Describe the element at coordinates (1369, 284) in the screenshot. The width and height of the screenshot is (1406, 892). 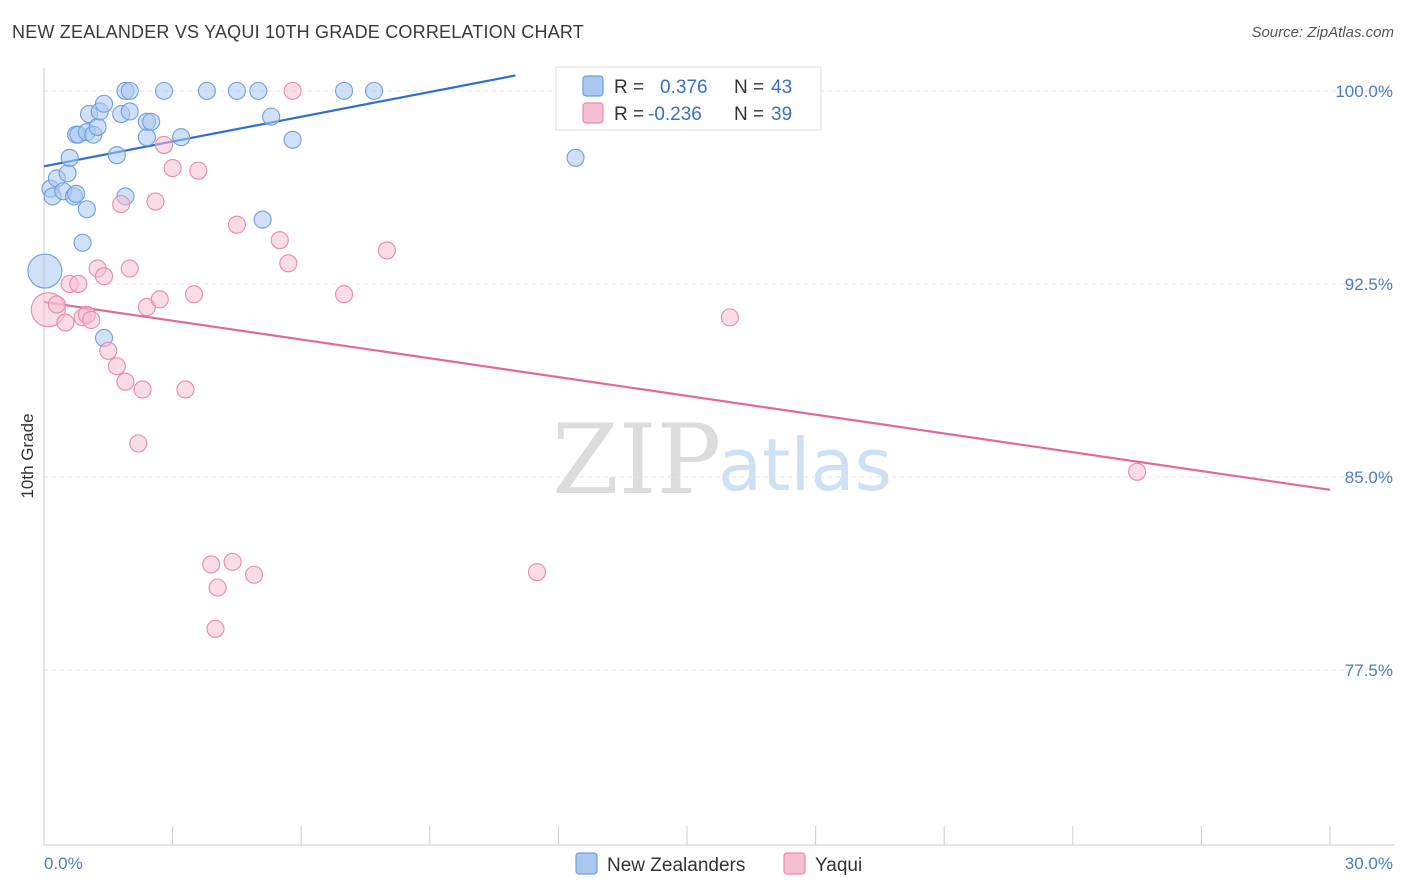
I see `y-tick-label: 92.5%` at that location.